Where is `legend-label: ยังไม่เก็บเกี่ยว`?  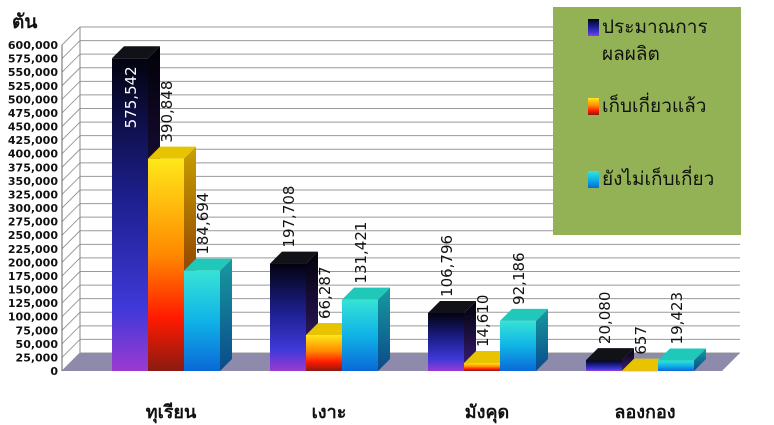
legend-label: ยังไม่เก็บเกี่ยว is located at coordinates (658, 177).